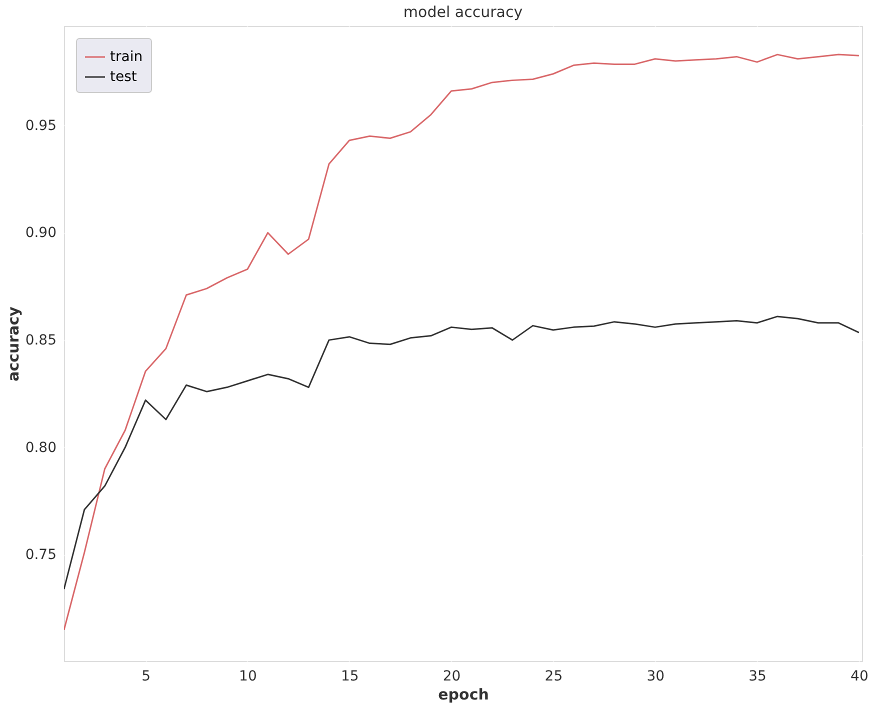  I want to click on x-tick-label: 25, so click(553, 676).